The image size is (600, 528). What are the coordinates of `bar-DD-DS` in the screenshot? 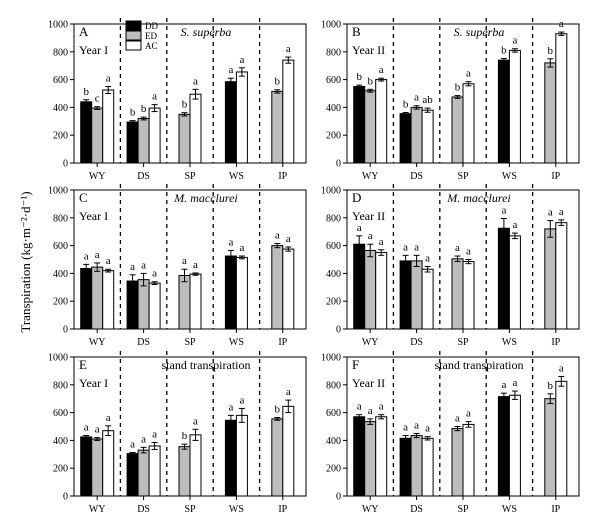 It's located at (132, 475).